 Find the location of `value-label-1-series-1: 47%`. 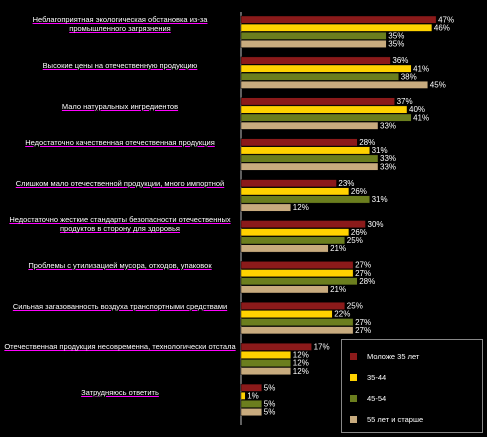

value-label-1-series-1: 47% is located at coordinates (446, 19).